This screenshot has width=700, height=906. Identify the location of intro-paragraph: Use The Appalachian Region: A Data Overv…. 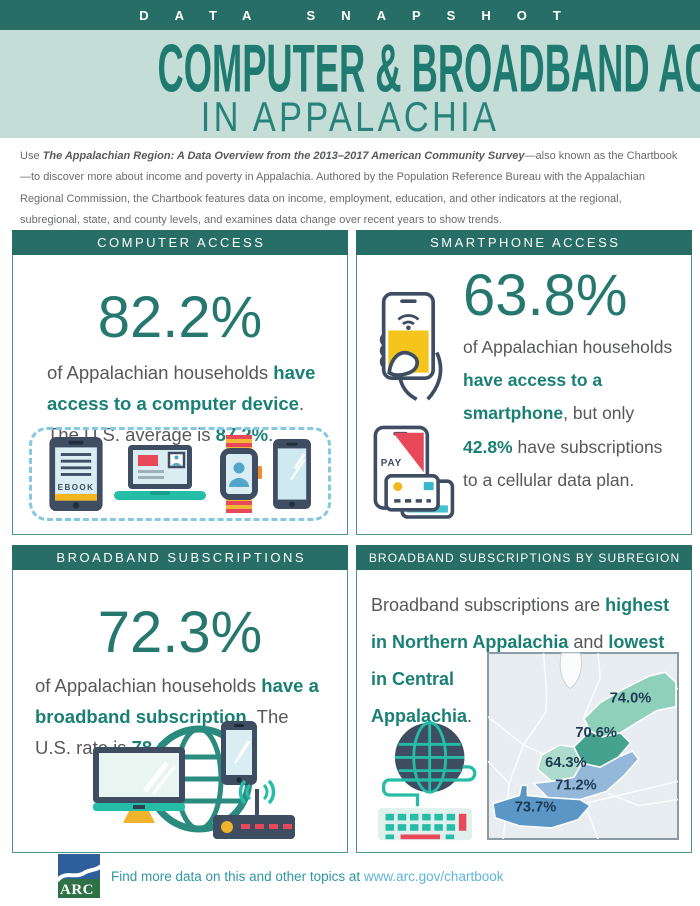
(349, 189).